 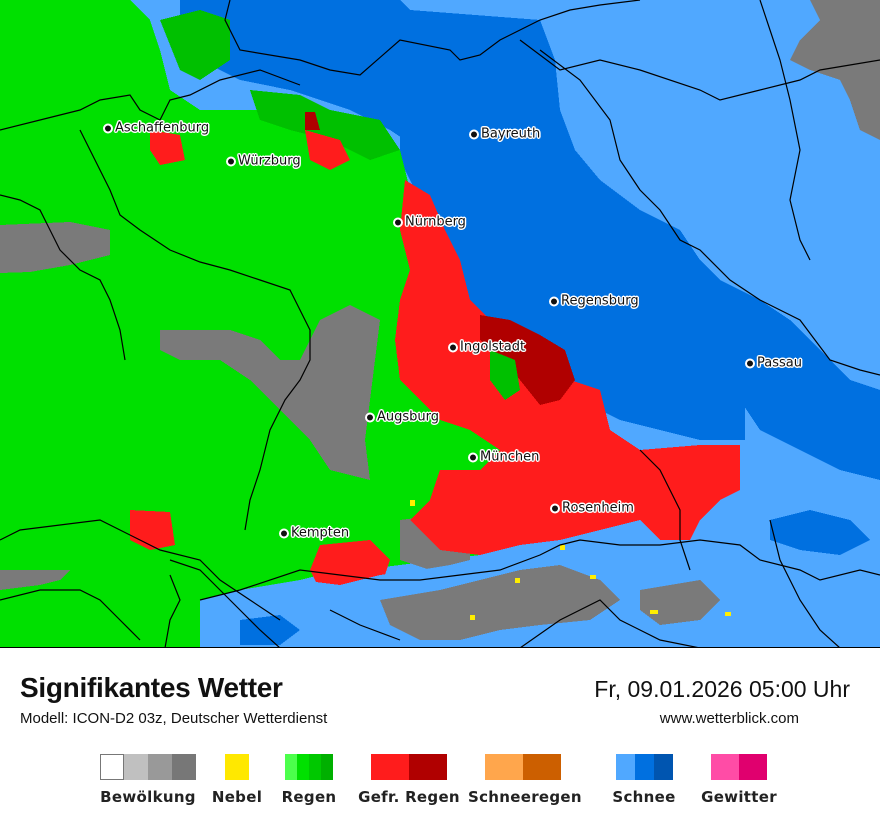 I want to click on legend-item-schneeregen: Schneeregen, so click(x=525, y=780).